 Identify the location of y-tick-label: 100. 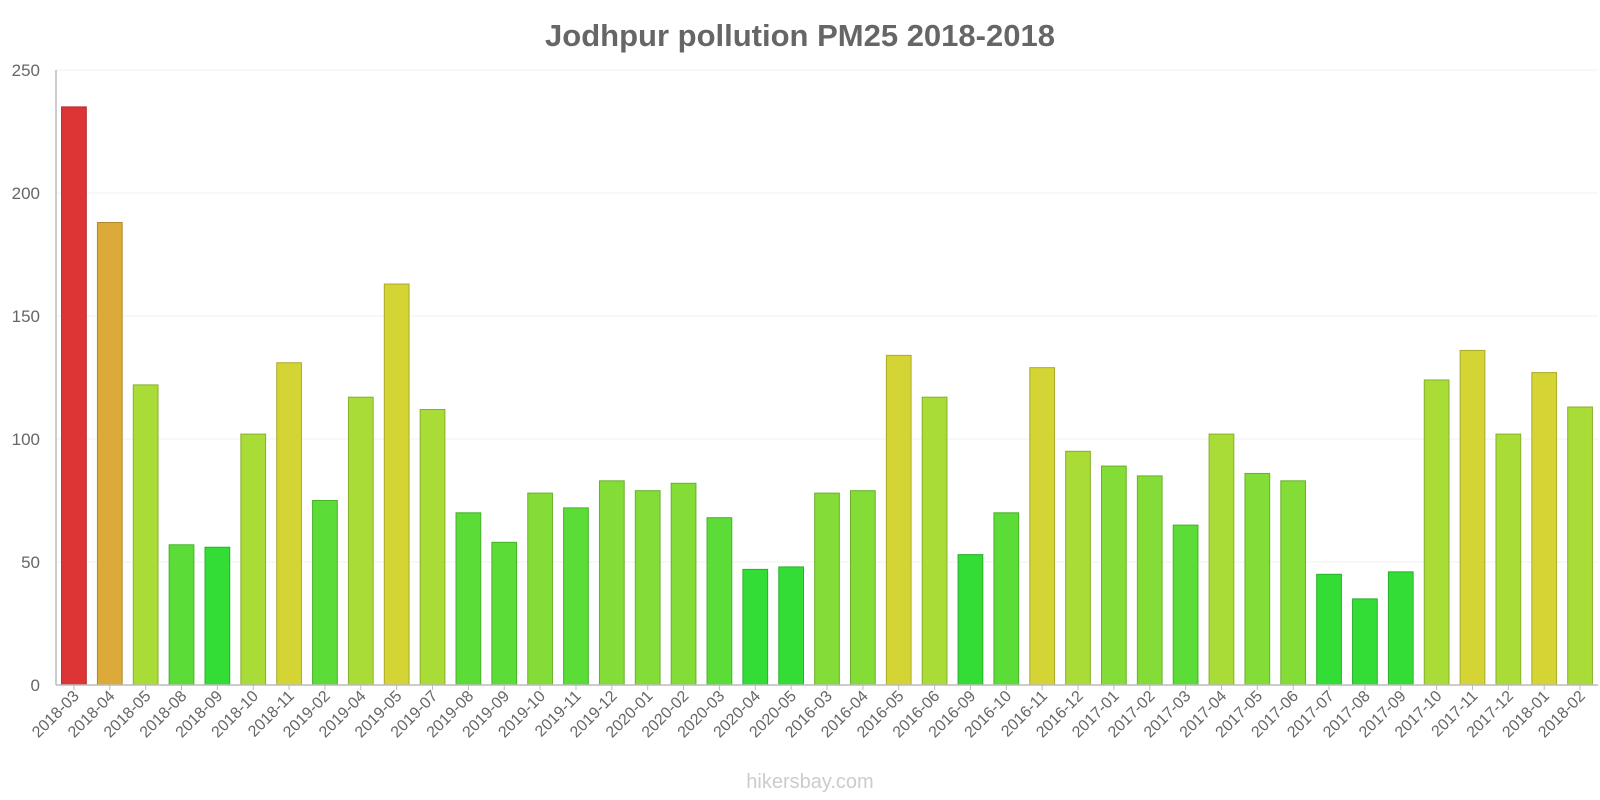
(26, 439).